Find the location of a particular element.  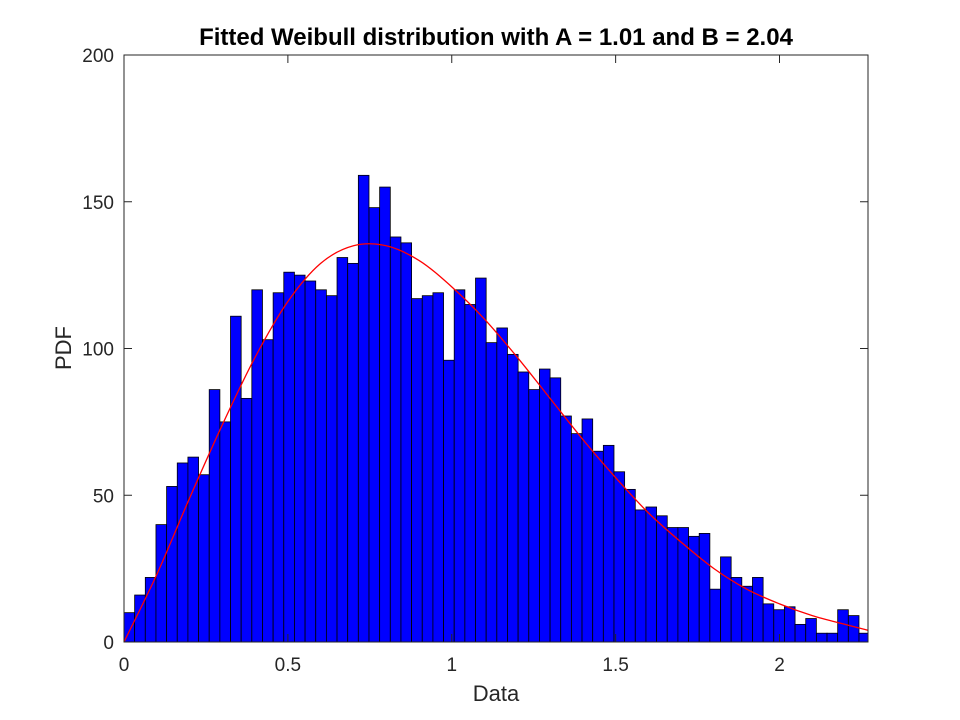

x-tick-label: 0.5 is located at coordinates (288, 665).